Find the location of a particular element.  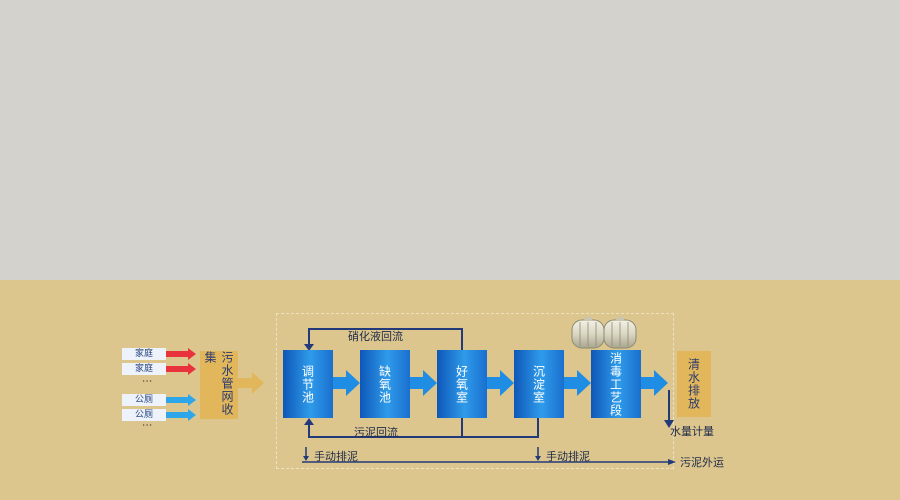

unit-anoxic-tank: 缺氧池 is located at coordinates (385, 384).